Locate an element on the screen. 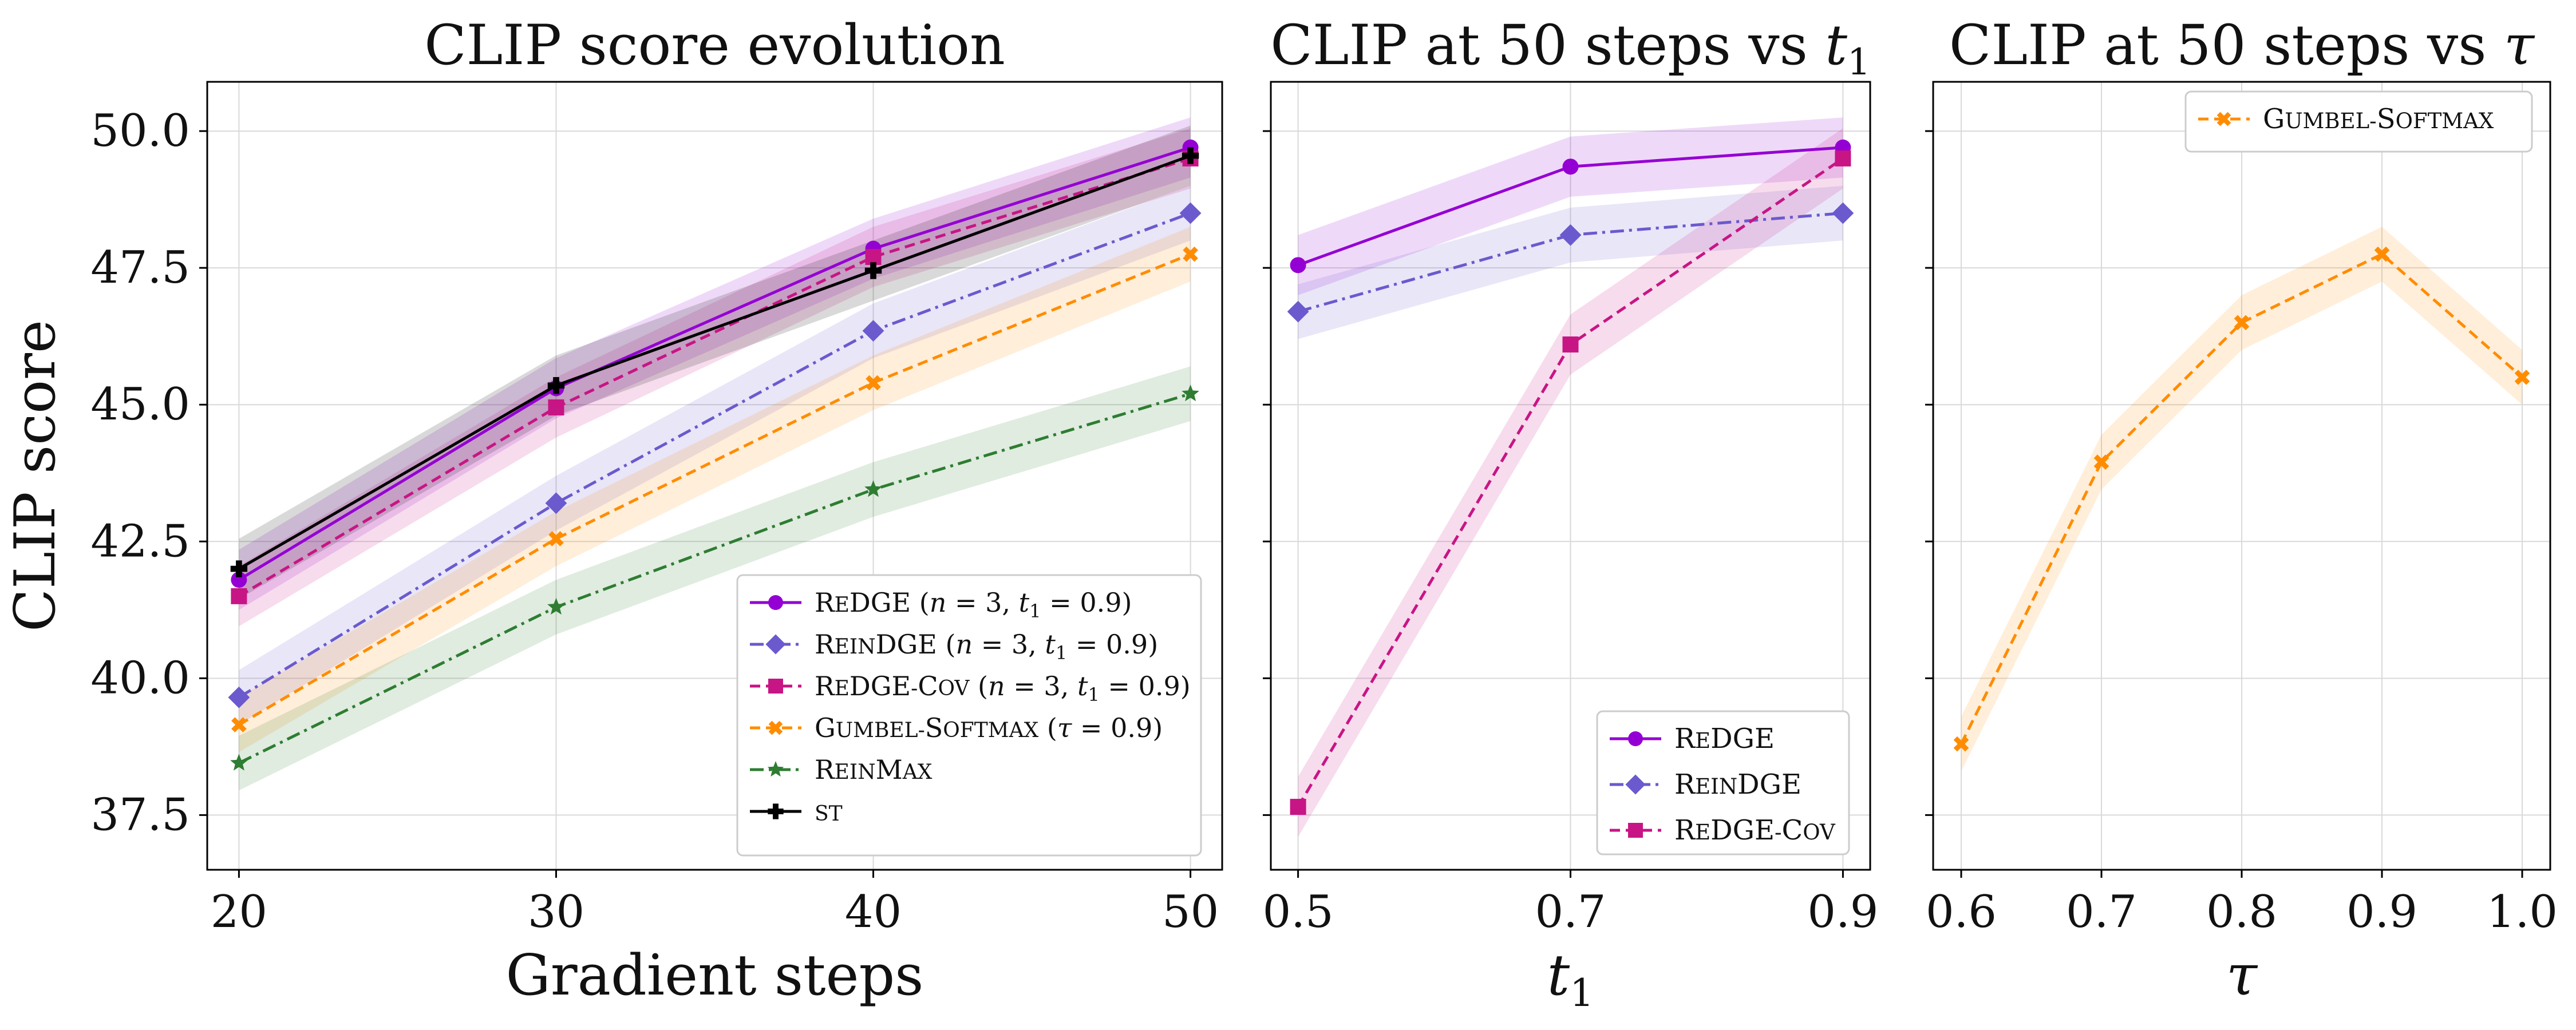  legend-label: REINDGE (n = 3, t1 = 0.9) is located at coordinates (986, 646).